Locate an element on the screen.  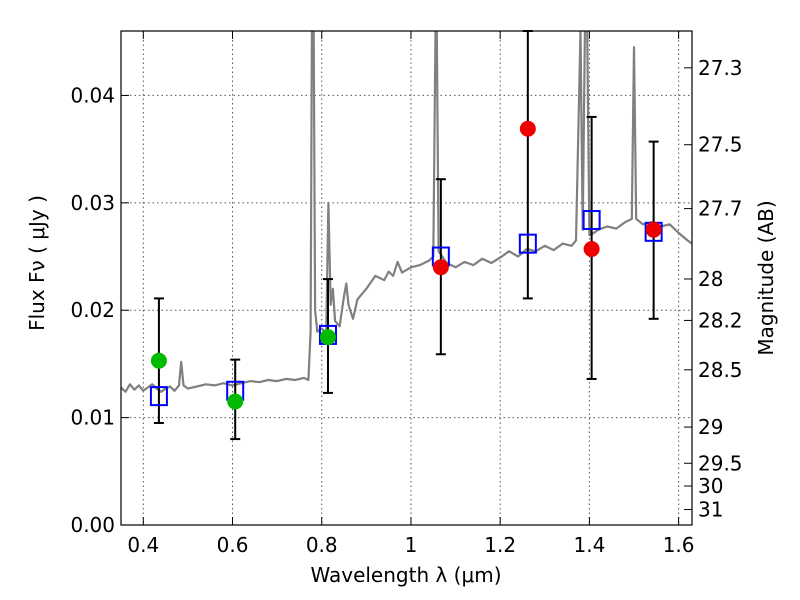
right-tick-label: 31 is located at coordinates (710, 510).